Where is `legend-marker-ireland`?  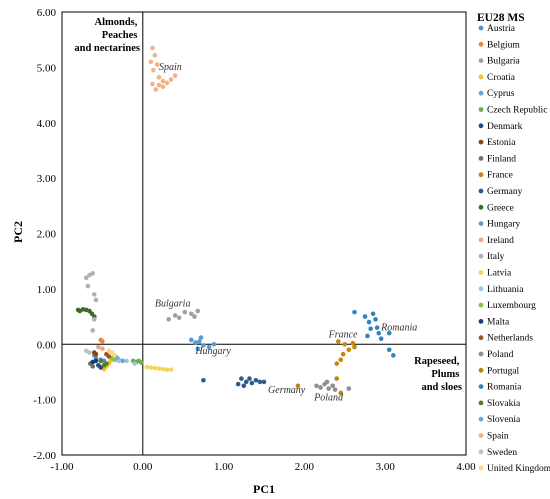
legend-marker-ireland is located at coordinates (481, 240).